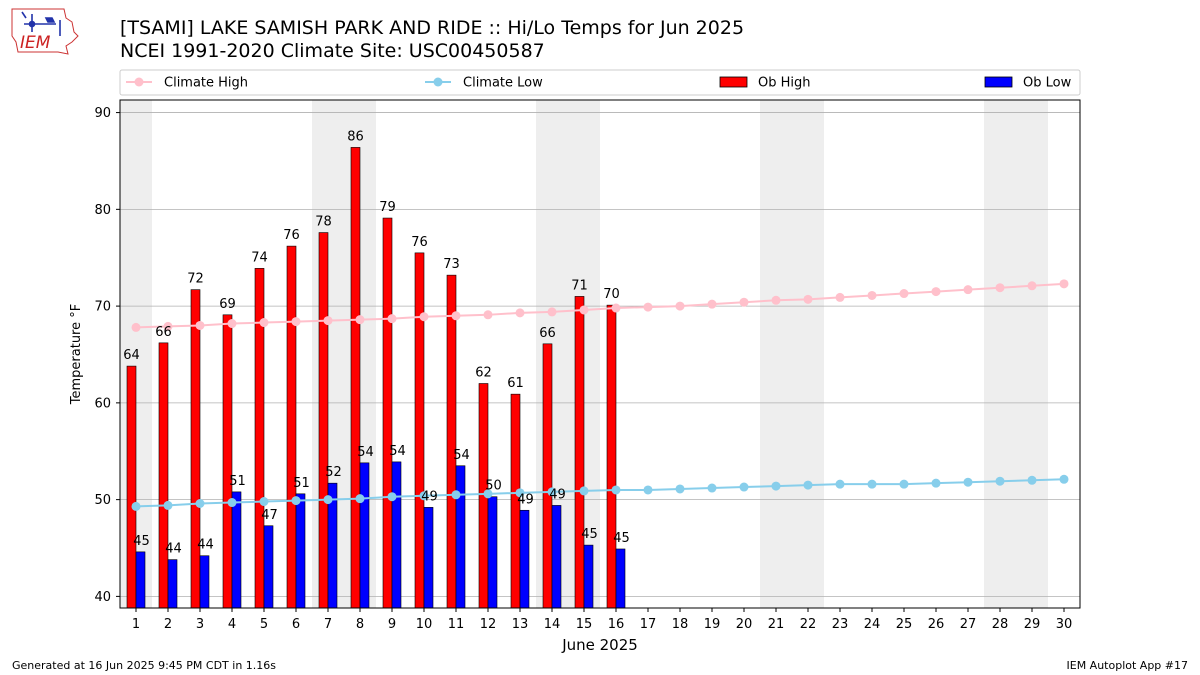 The height and width of the screenshot is (675, 1200). I want to click on x-tick-label: 14, so click(552, 624).